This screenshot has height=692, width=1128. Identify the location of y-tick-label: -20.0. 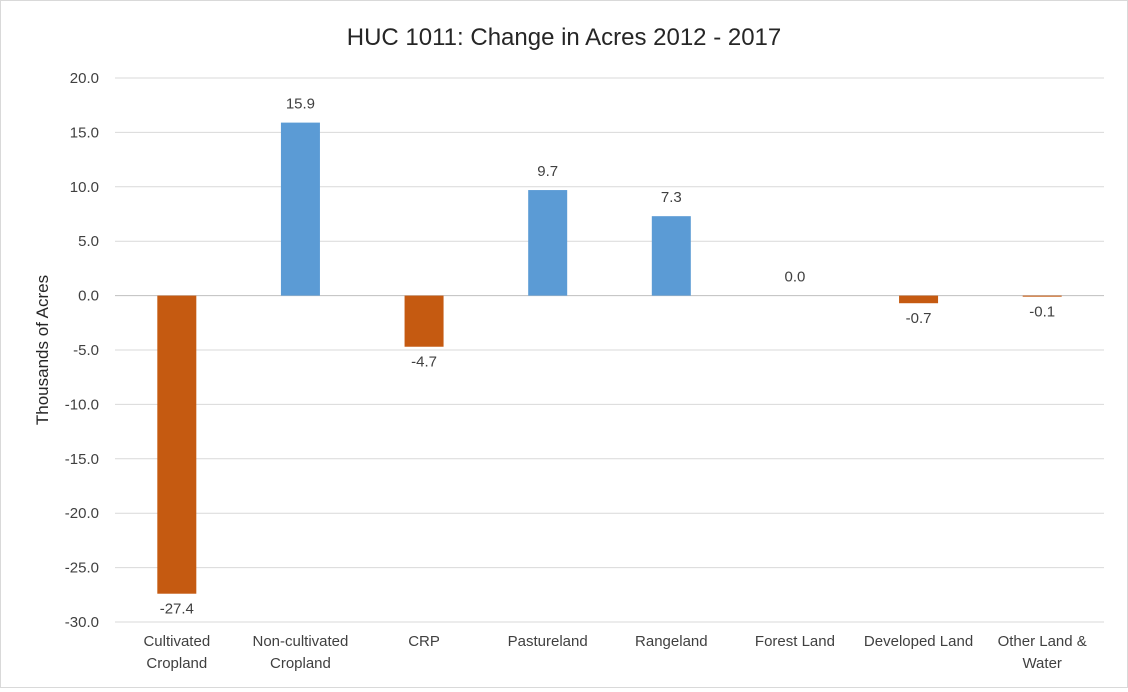
(82, 513).